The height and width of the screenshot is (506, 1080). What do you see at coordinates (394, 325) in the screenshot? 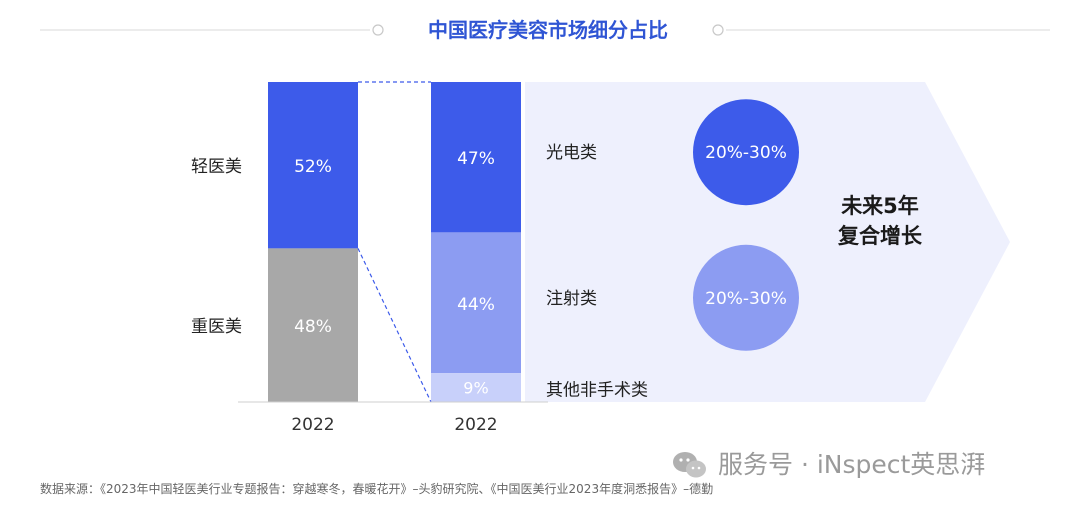
I see `connector-line-bottom` at bounding box center [394, 325].